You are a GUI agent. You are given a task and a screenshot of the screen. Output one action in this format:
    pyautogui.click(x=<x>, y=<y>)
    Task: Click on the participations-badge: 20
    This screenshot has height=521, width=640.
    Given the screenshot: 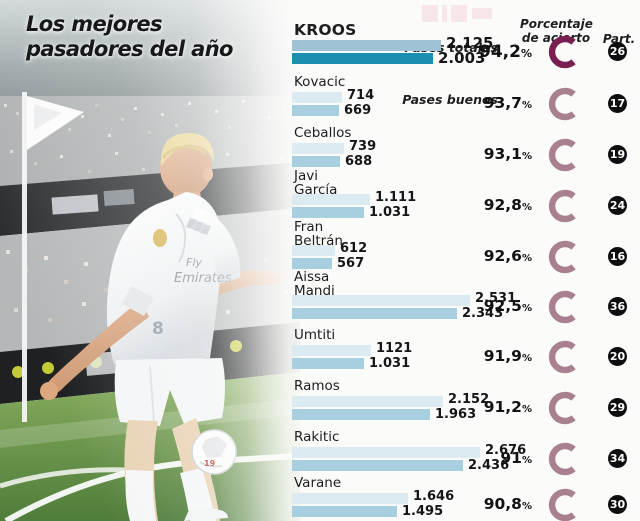 What is the action you would take?
    pyautogui.click(x=617, y=356)
    